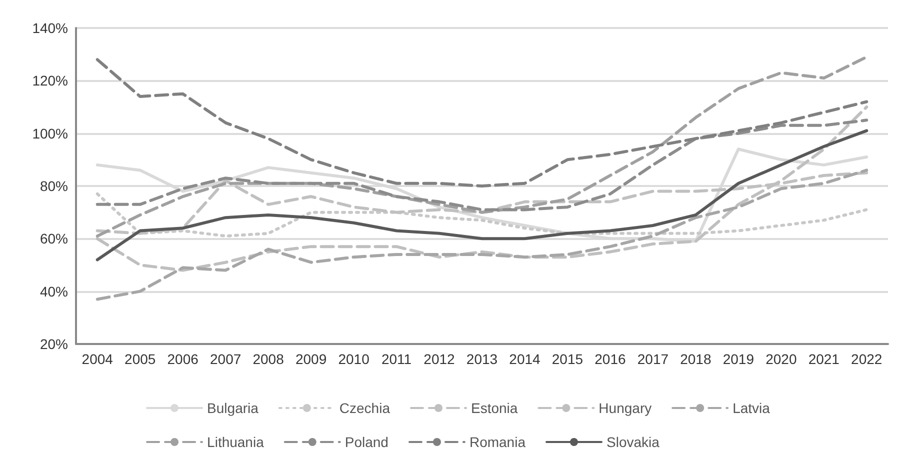 This screenshot has height=462, width=917. I want to click on x-tick-label: 2013, so click(482, 359).